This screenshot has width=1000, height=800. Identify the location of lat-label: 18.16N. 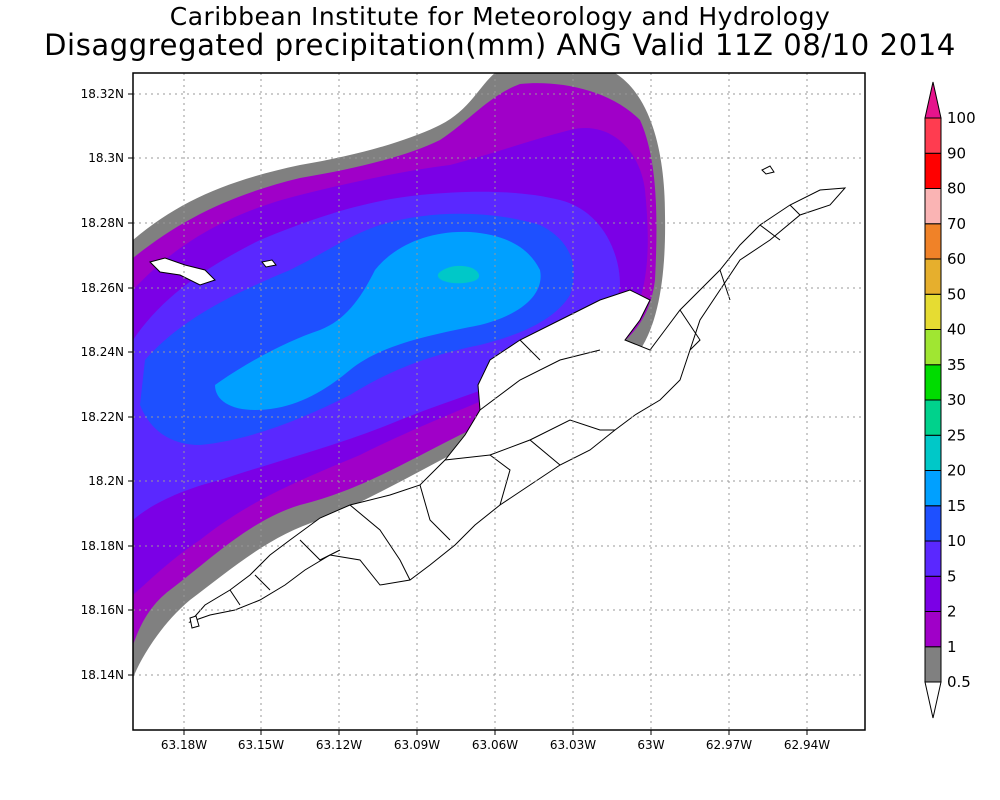
(102, 610).